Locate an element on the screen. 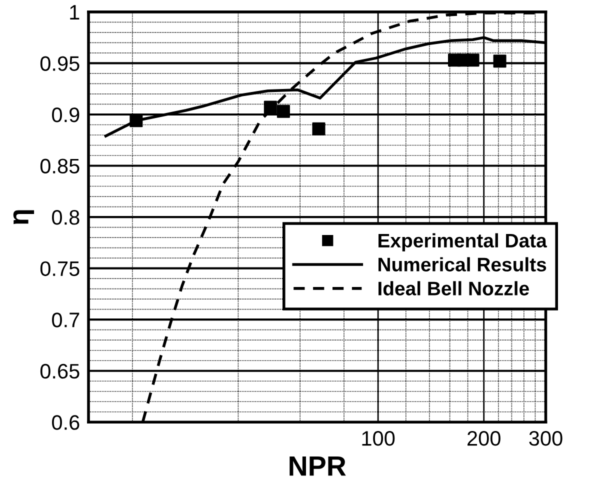 The image size is (590, 477). y-tick-label: 0.6 is located at coordinates (66, 422).